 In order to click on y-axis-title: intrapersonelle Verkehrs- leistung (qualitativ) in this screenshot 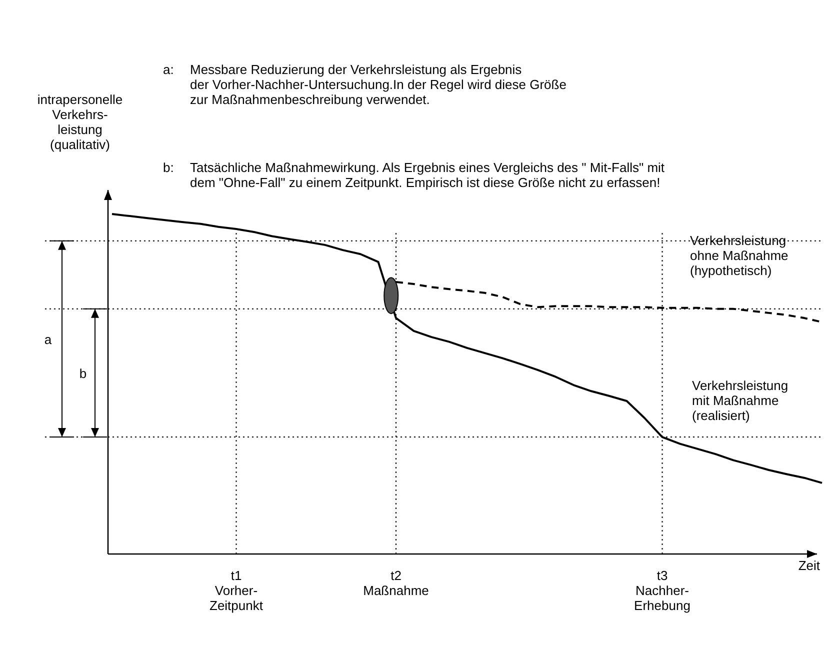, I will do `click(80, 122)`.